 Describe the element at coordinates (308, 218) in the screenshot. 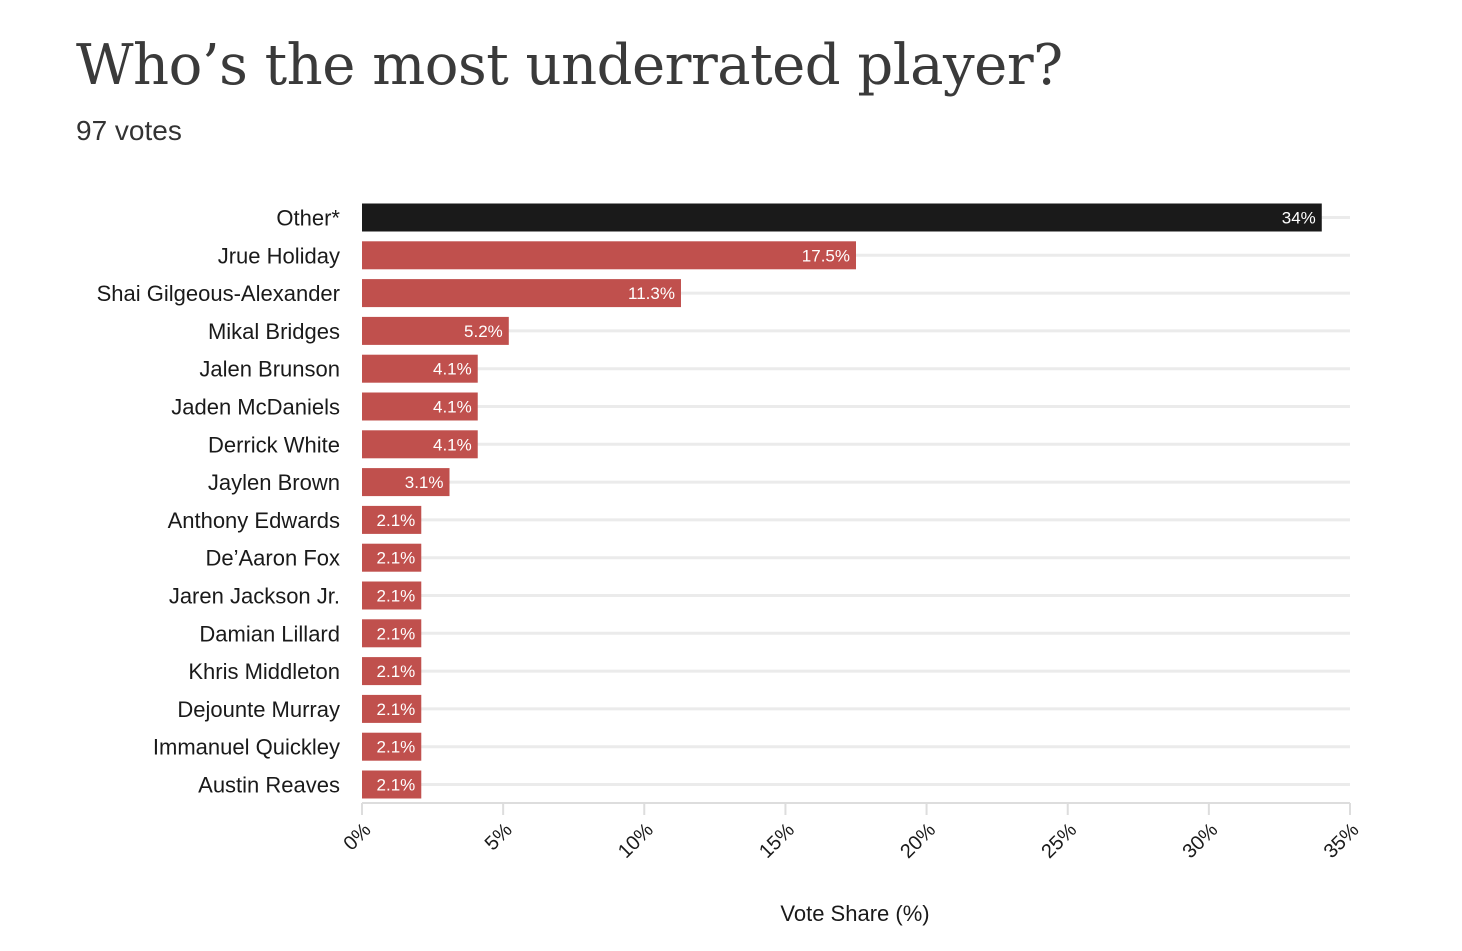

I see `category-label: Other*` at that location.